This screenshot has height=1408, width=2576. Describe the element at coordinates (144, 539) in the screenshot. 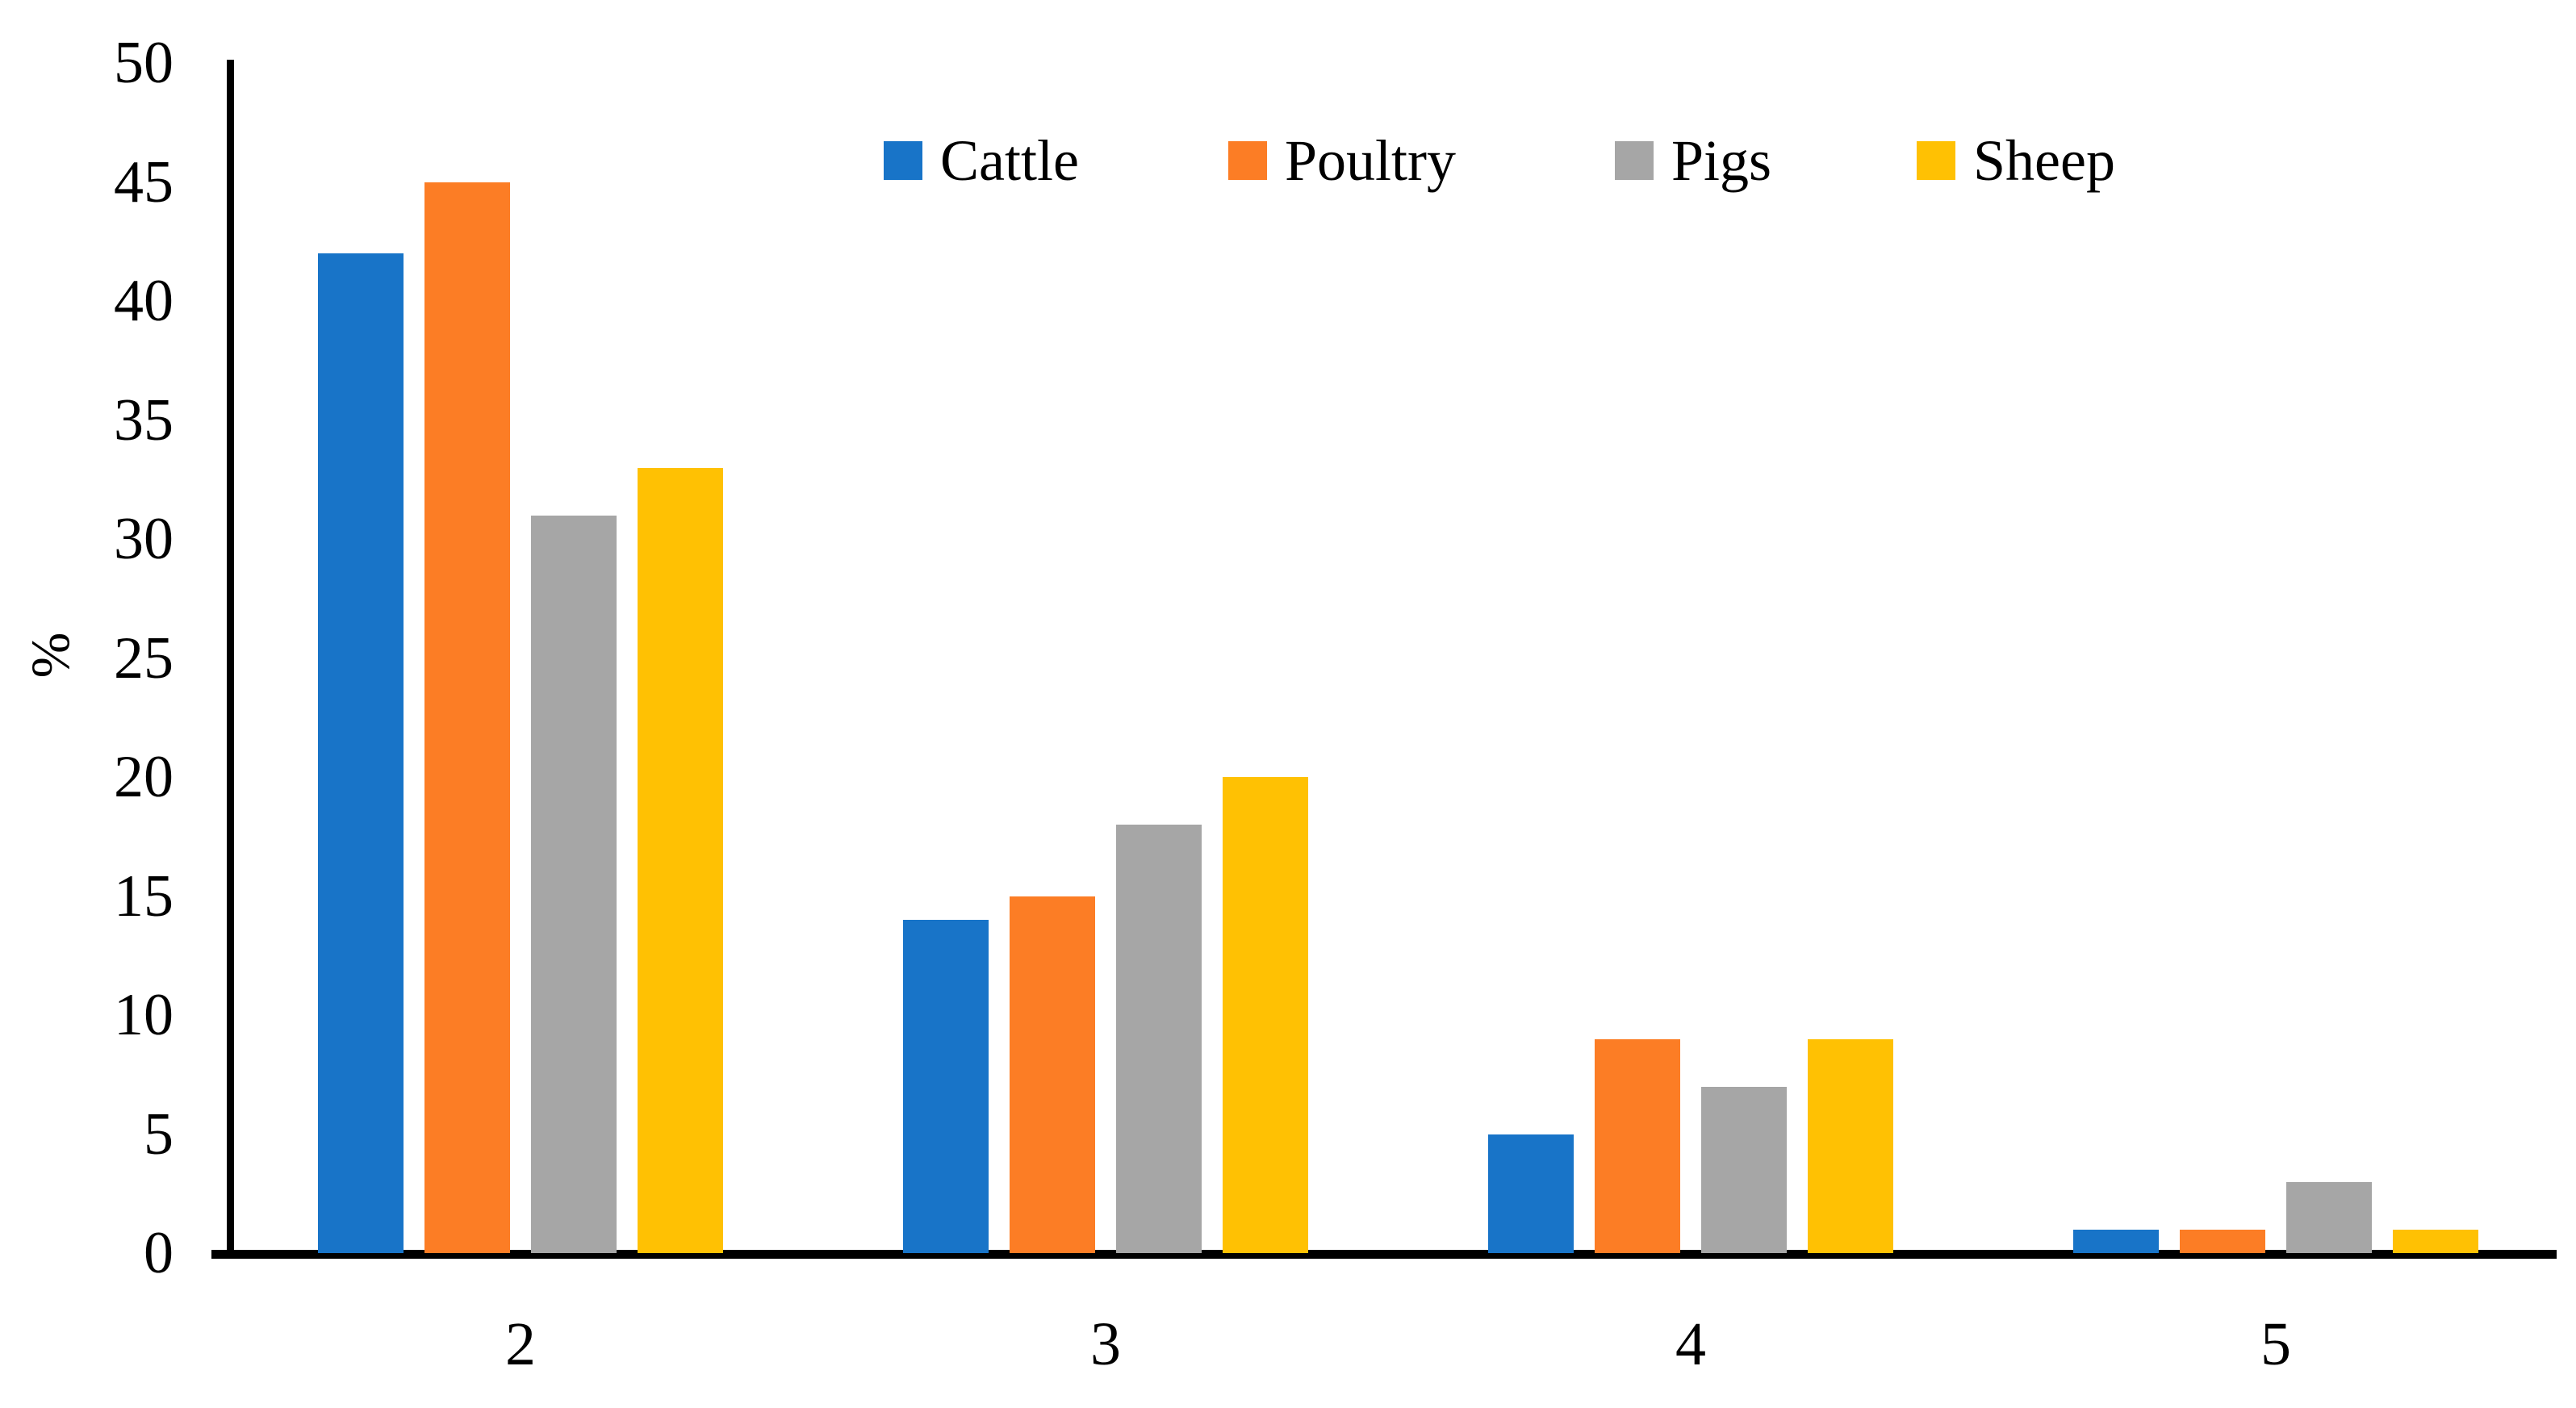

I see `y-tick-label: 30` at that location.